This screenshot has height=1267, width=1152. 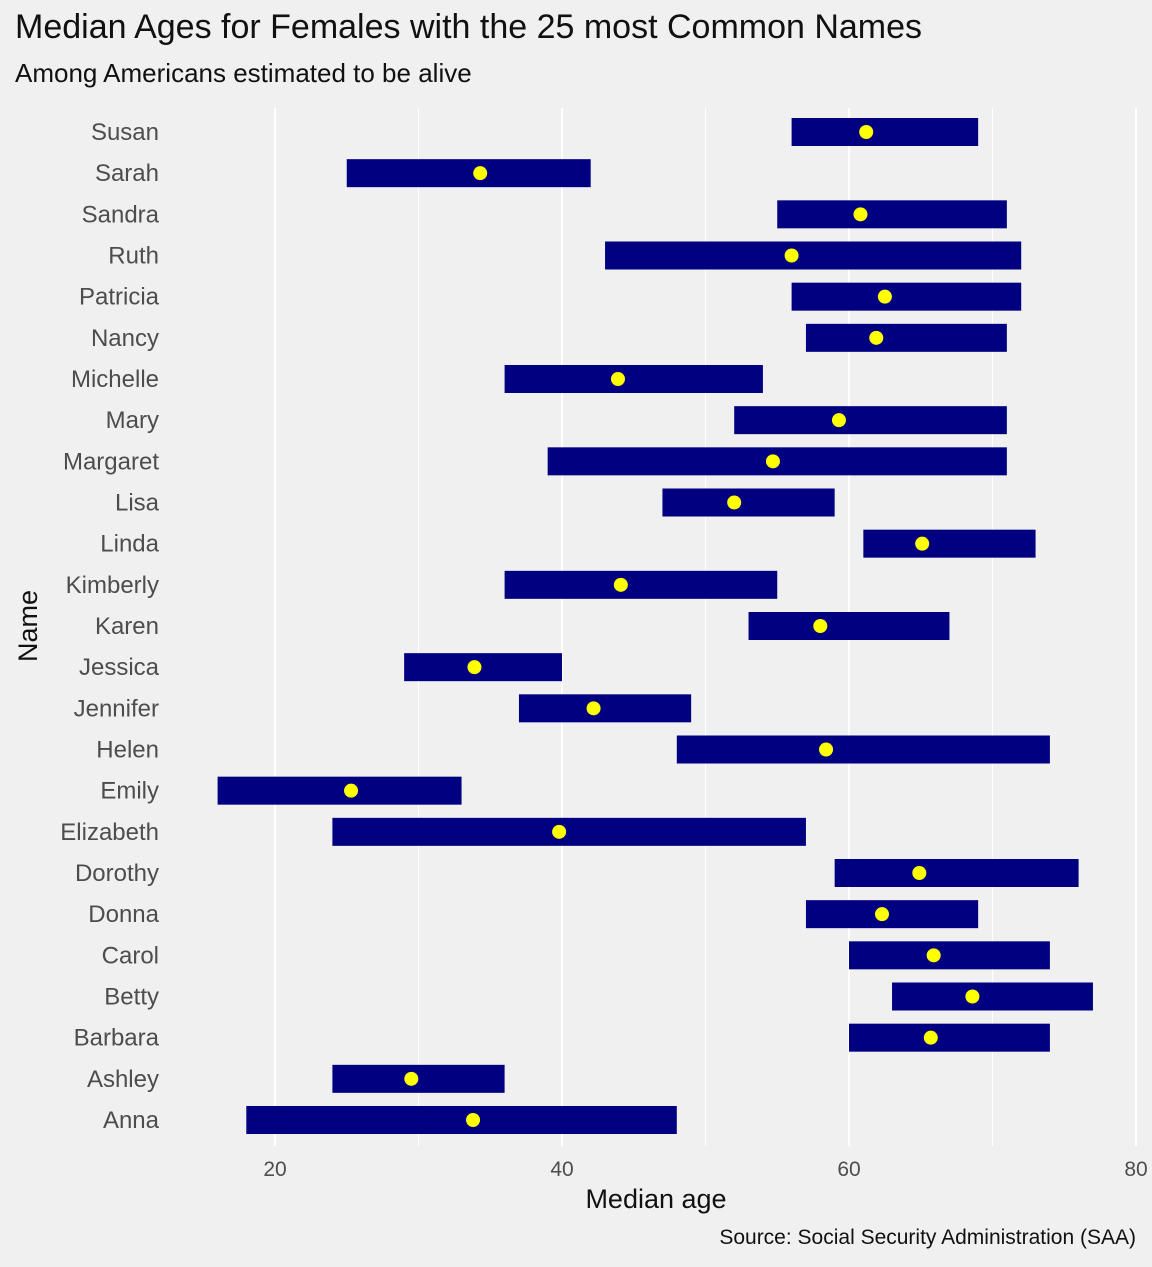 What do you see at coordinates (116, 708) in the screenshot?
I see `y-tick-label: Jennifer` at bounding box center [116, 708].